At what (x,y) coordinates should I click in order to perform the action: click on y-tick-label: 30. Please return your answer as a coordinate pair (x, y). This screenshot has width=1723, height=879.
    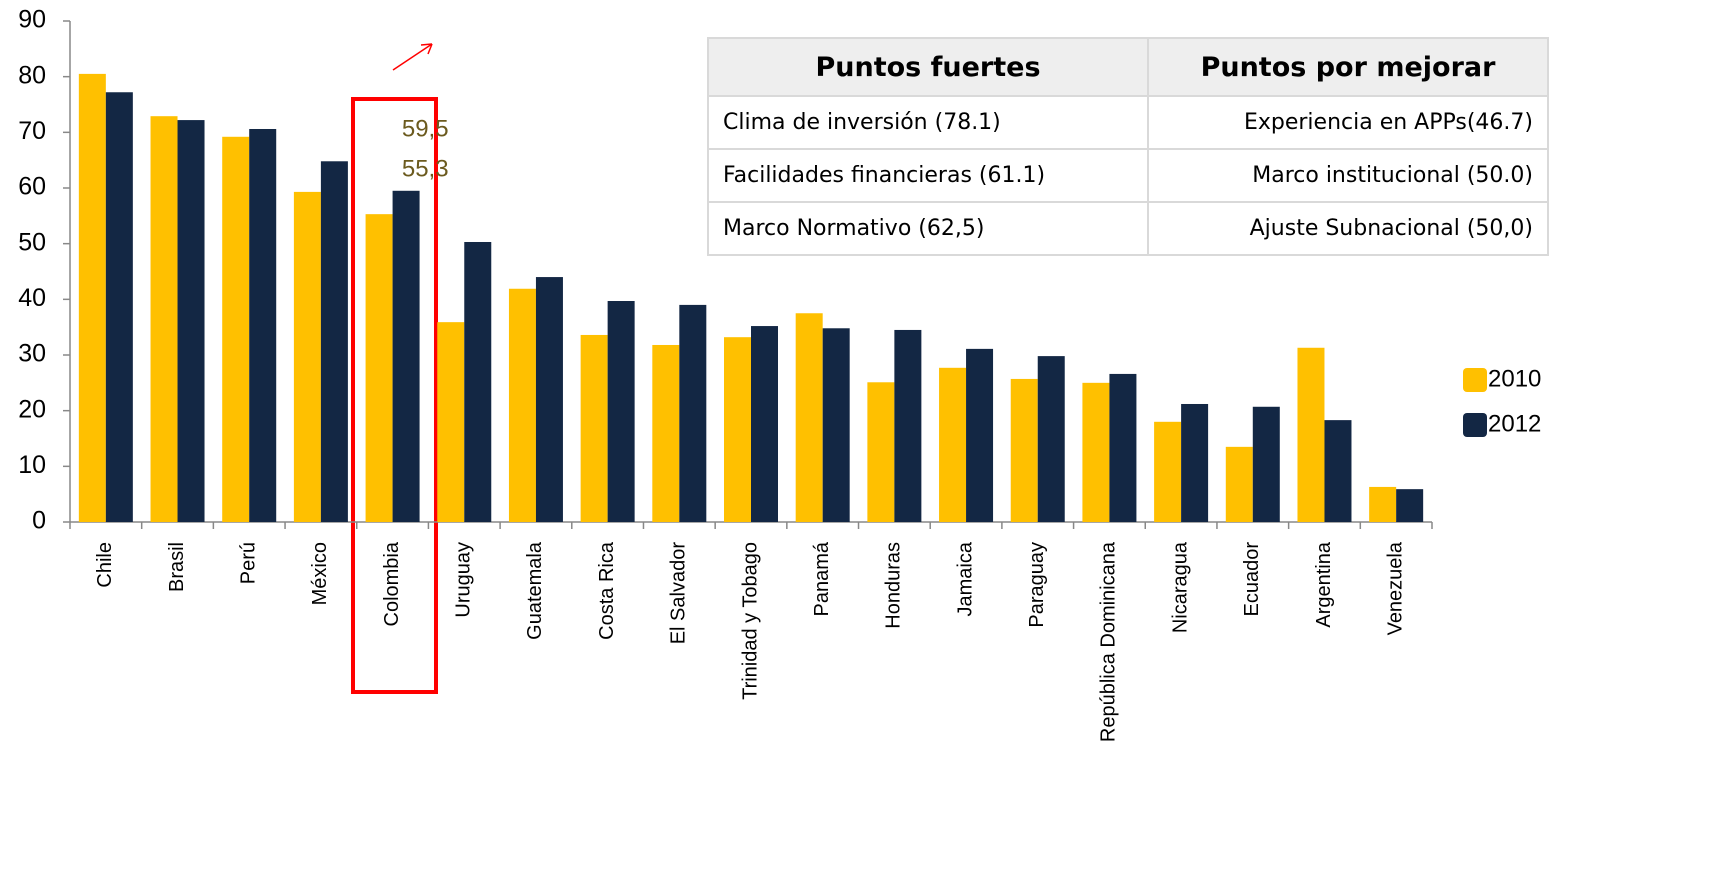
    Looking at the image, I should click on (32, 354).